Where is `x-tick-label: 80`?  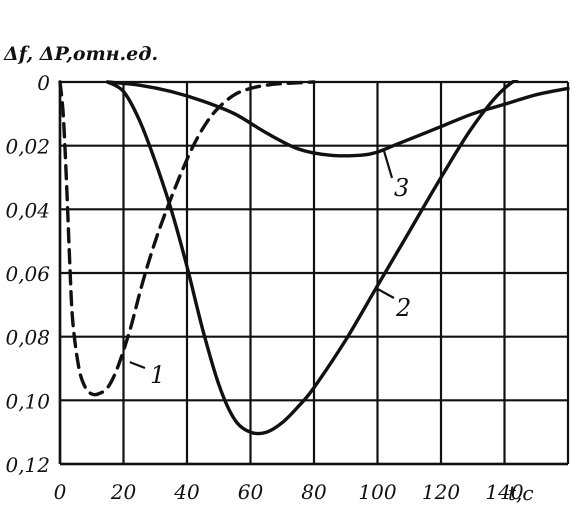
x-tick-label: 80 is located at coordinates (314, 492).